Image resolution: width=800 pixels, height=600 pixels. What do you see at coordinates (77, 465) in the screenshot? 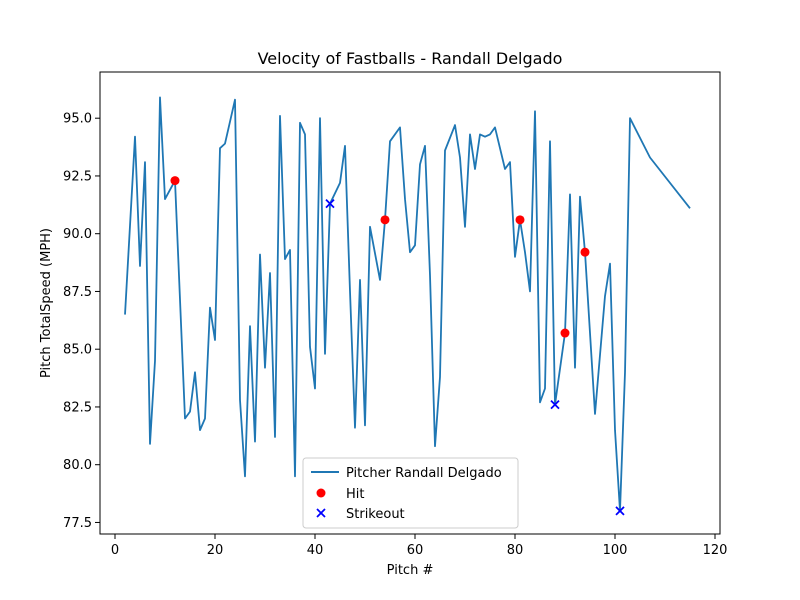
I see `y-tick-label: 80.0` at bounding box center [77, 465].